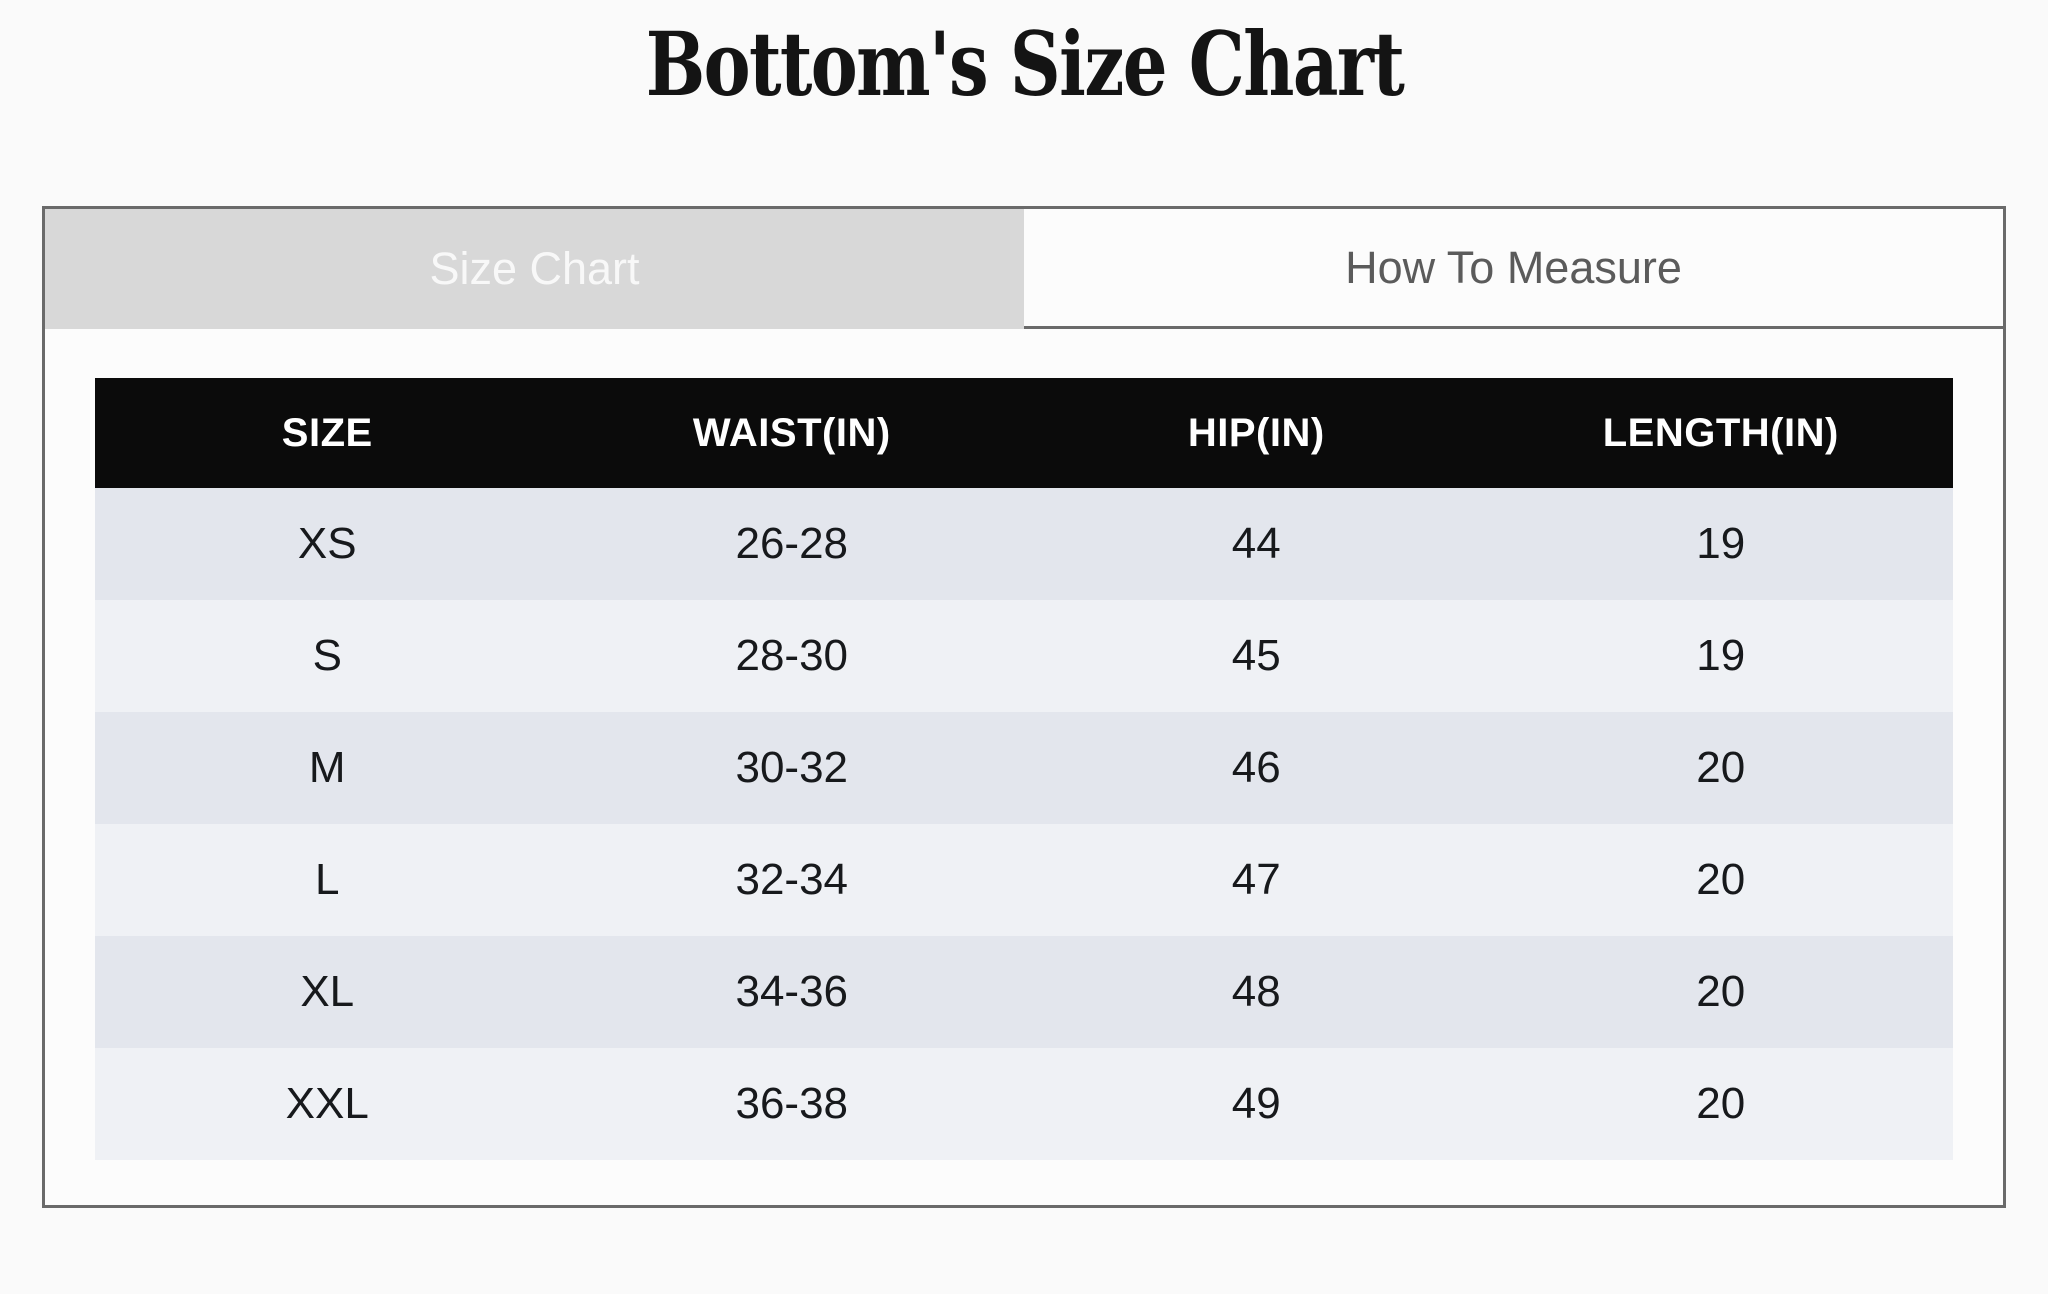 This screenshot has height=1294, width=2048. I want to click on cell-waist: 36-38, so click(791, 1104).